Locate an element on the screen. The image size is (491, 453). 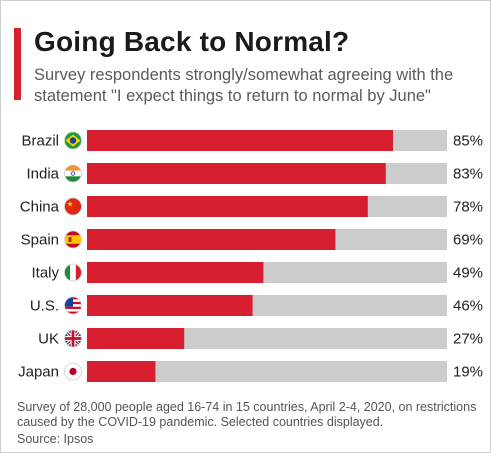
spain-flag-icon is located at coordinates (73, 239).